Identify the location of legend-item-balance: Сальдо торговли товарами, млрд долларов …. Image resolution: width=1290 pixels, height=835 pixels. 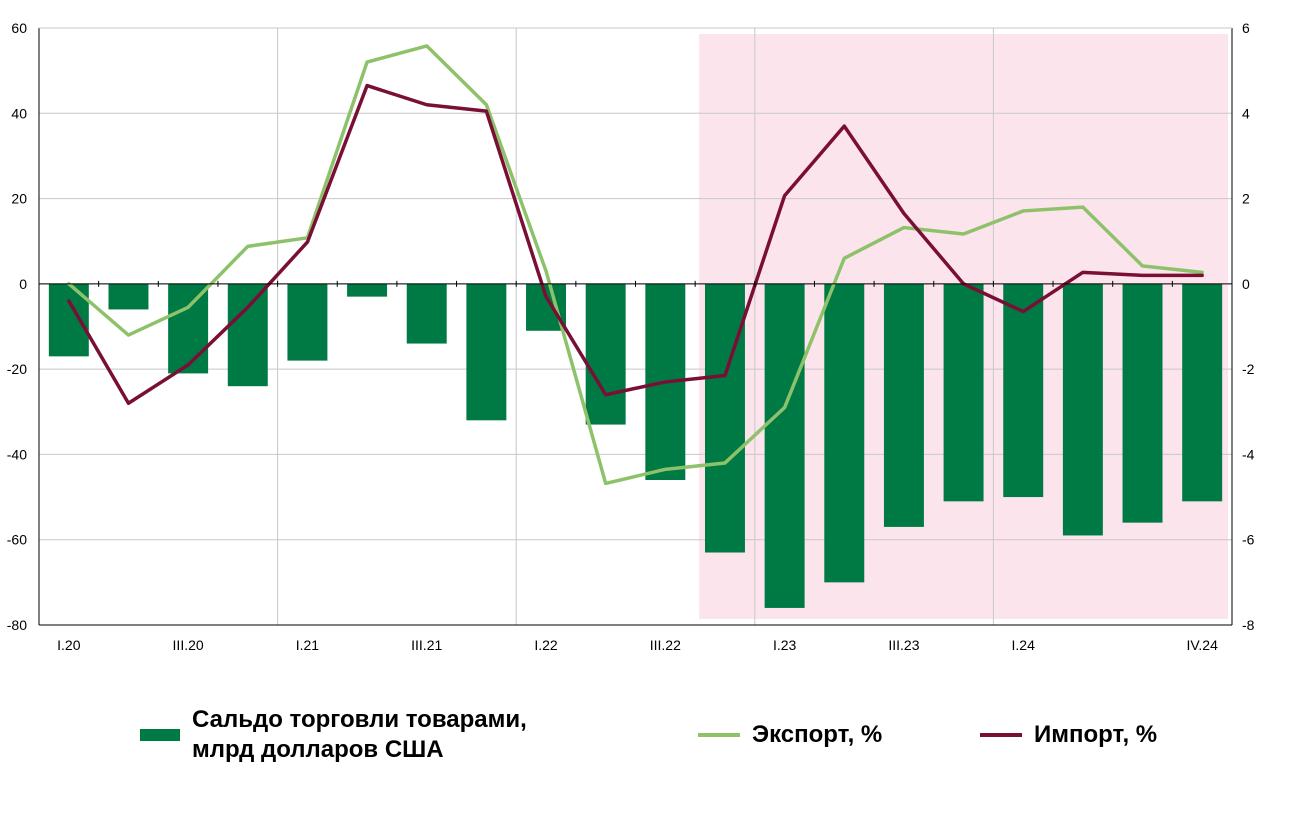
(333, 735).